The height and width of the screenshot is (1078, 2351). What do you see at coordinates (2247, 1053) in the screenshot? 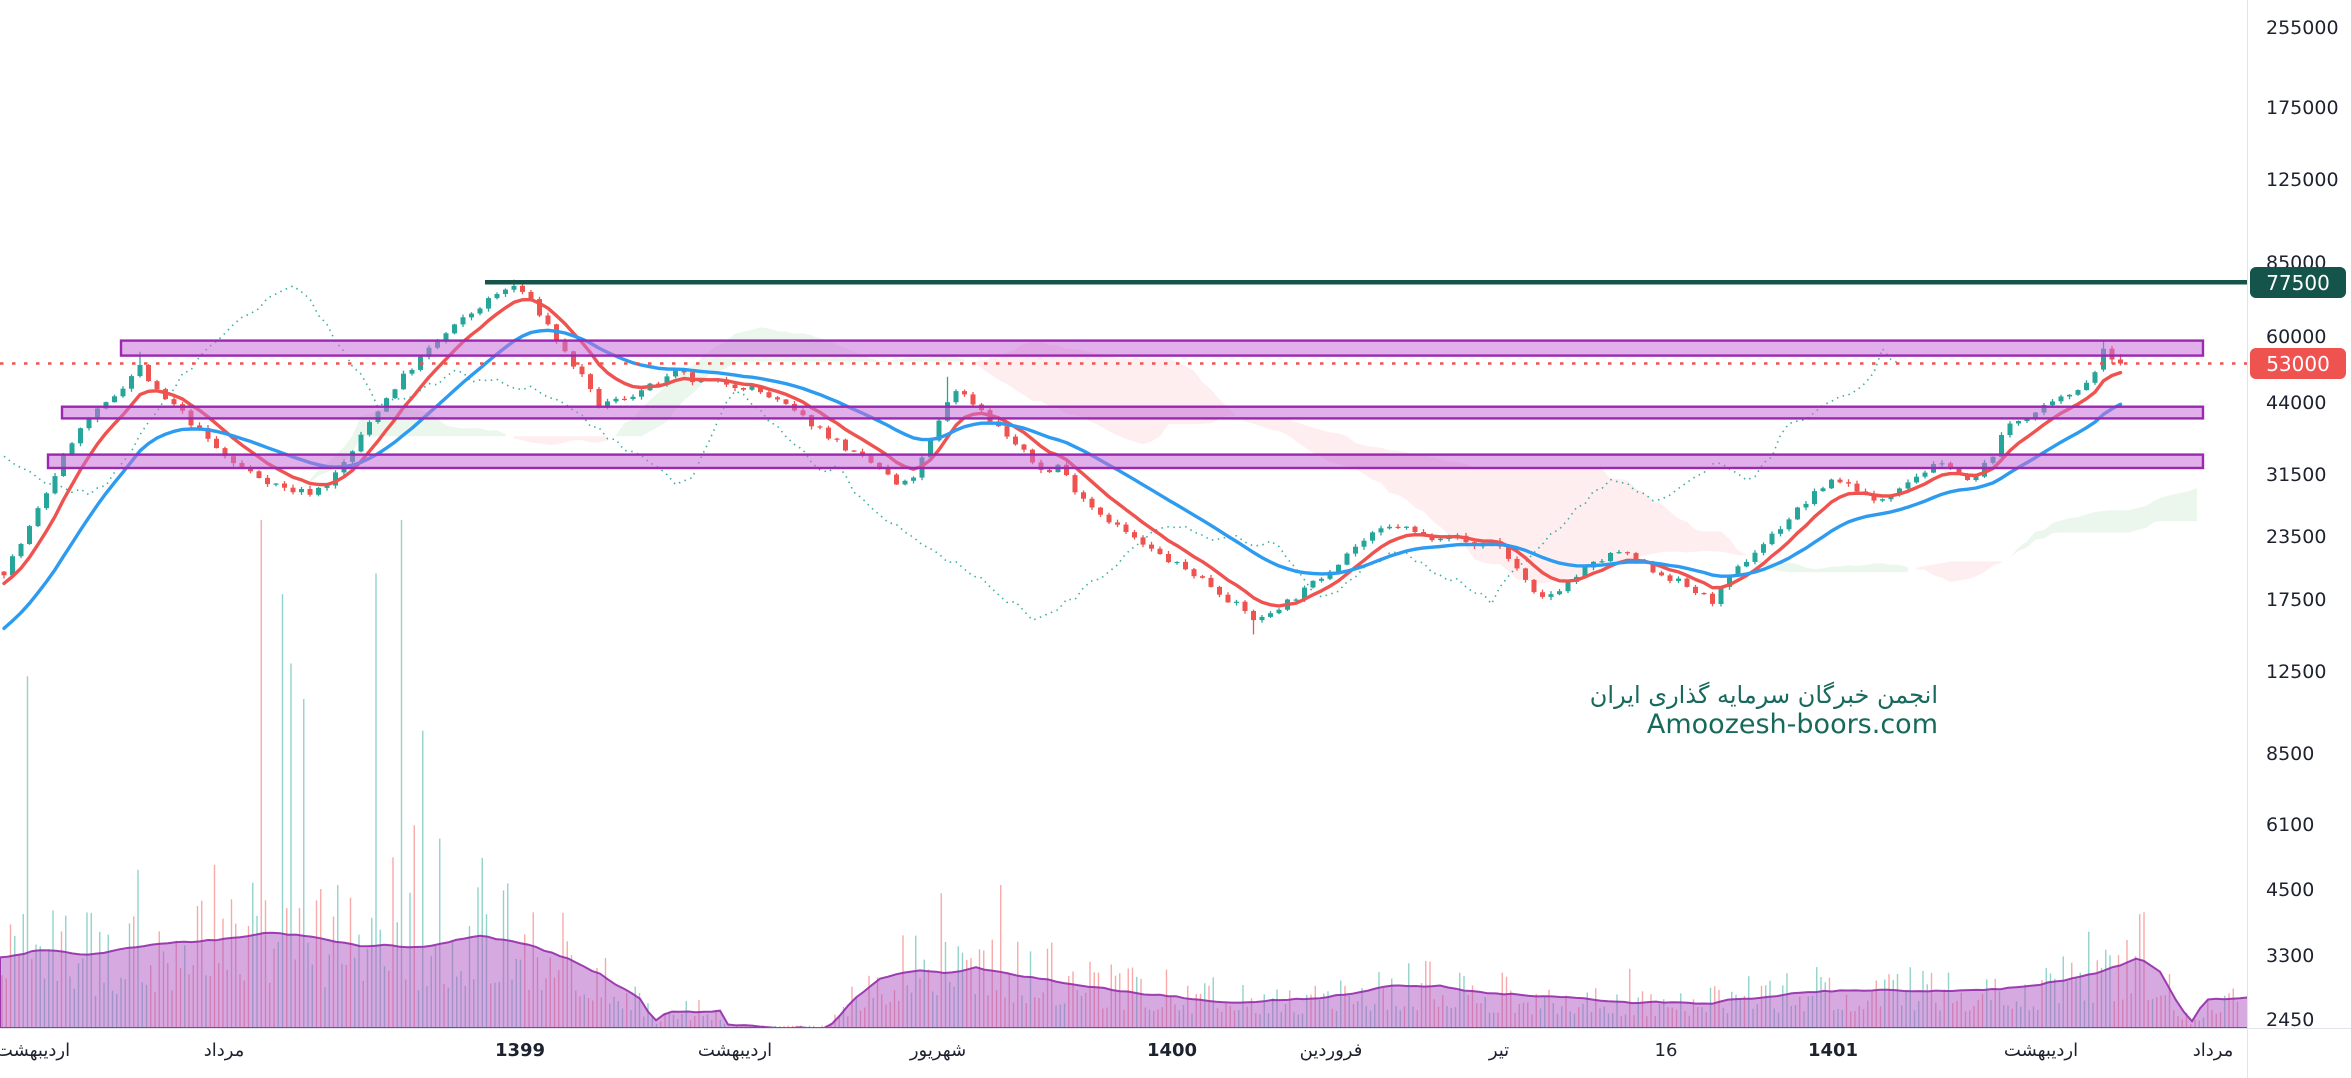
I see `axis-separator` at bounding box center [2247, 1053].